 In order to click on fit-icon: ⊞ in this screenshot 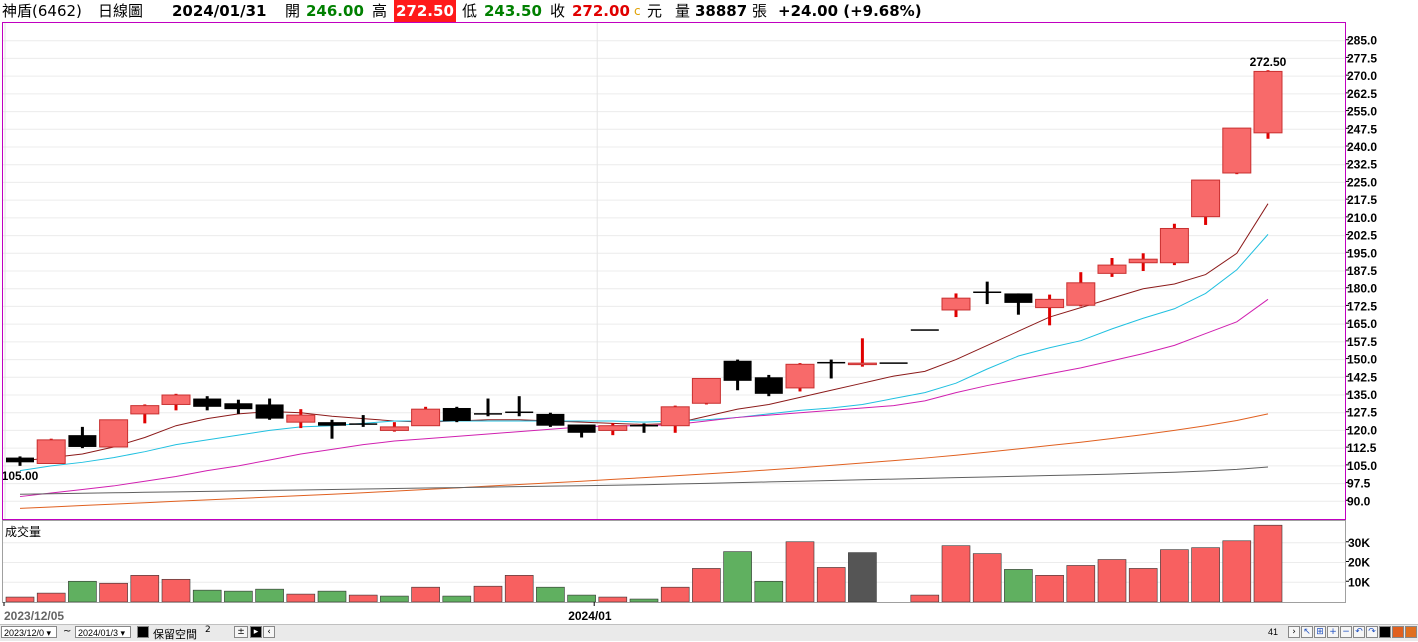, I will do `click(1320, 632)`.